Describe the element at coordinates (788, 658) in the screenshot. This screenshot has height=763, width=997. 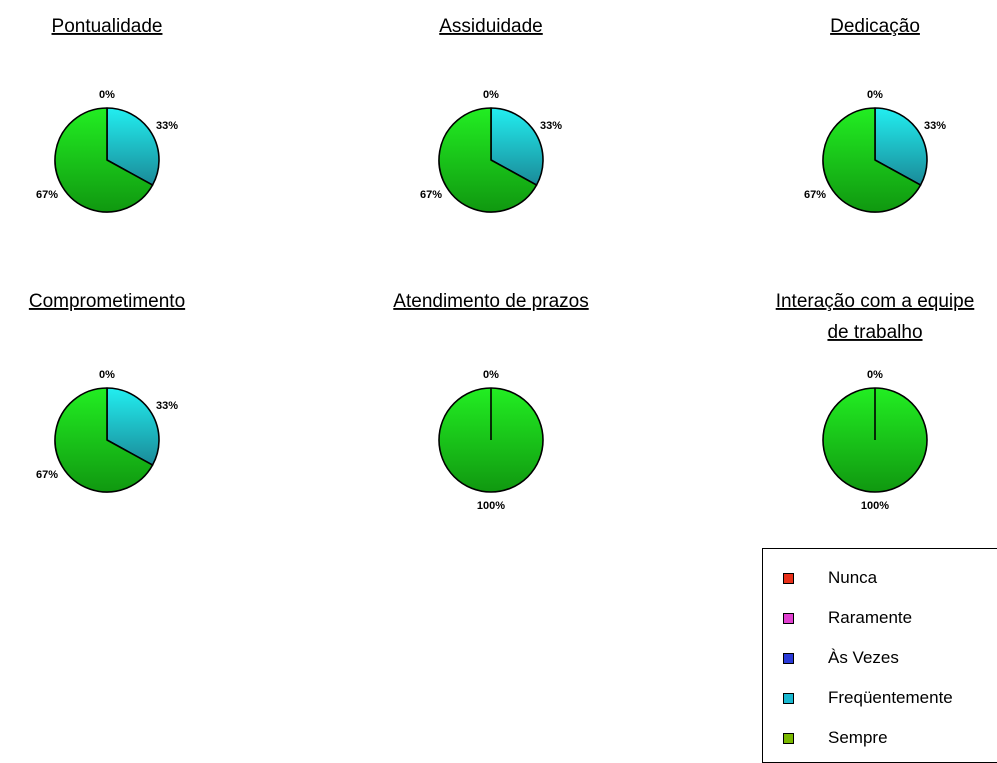
I see `legend-swatch-as-vezes` at that location.